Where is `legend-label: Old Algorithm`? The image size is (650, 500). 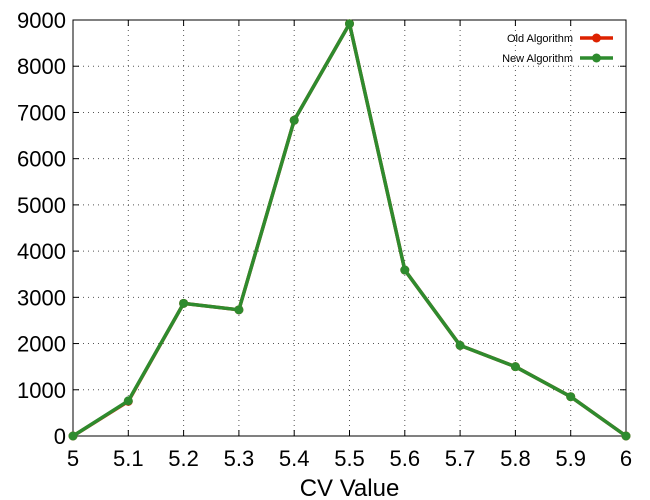 legend-label: Old Algorithm is located at coordinates (540, 39).